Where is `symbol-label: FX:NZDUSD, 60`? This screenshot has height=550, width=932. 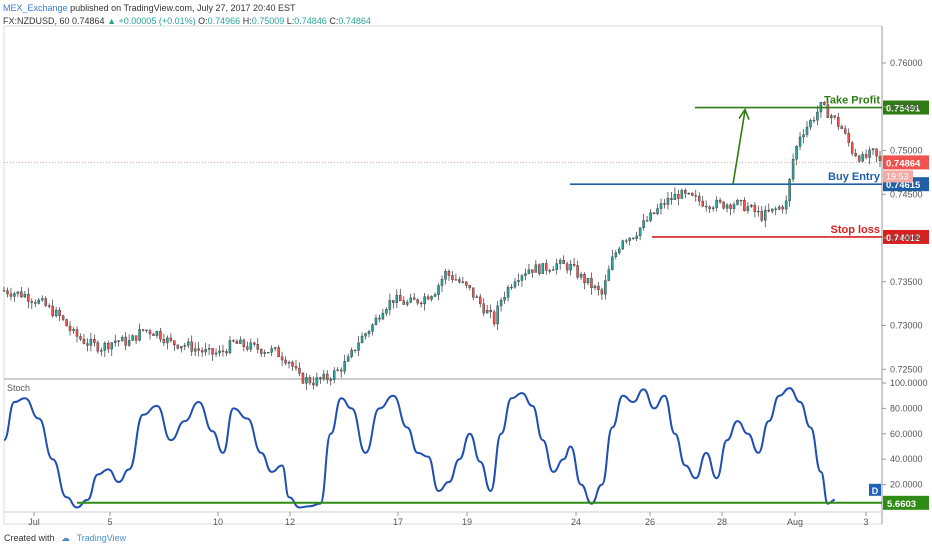 symbol-label: FX:NZDUSD, 60 is located at coordinates (36, 21).